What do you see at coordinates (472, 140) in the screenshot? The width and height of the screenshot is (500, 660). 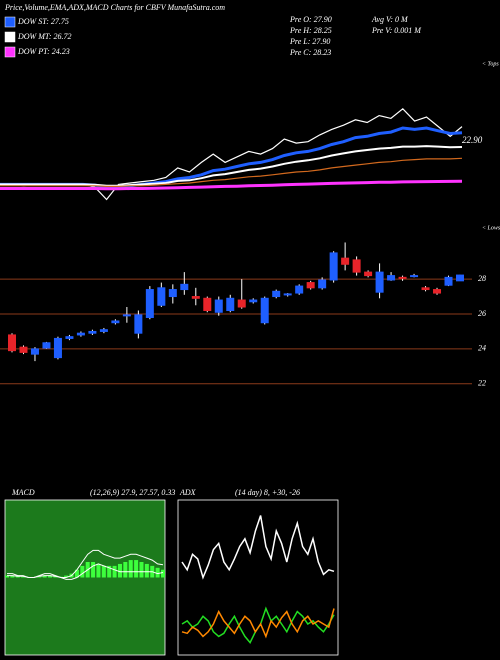 I see `annotation: 22.90` at bounding box center [472, 140].